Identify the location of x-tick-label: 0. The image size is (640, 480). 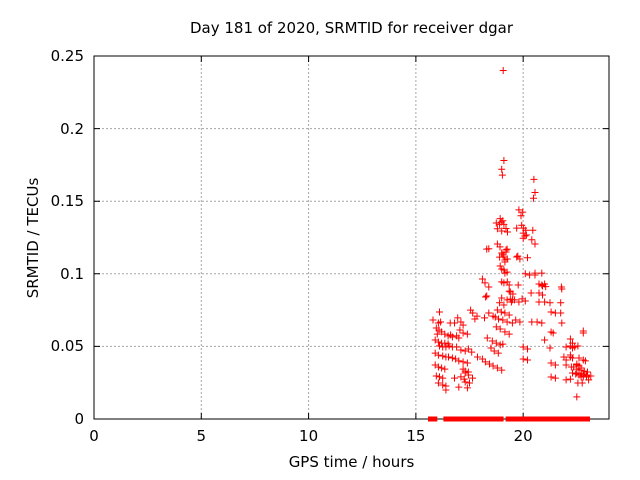
(94, 436).